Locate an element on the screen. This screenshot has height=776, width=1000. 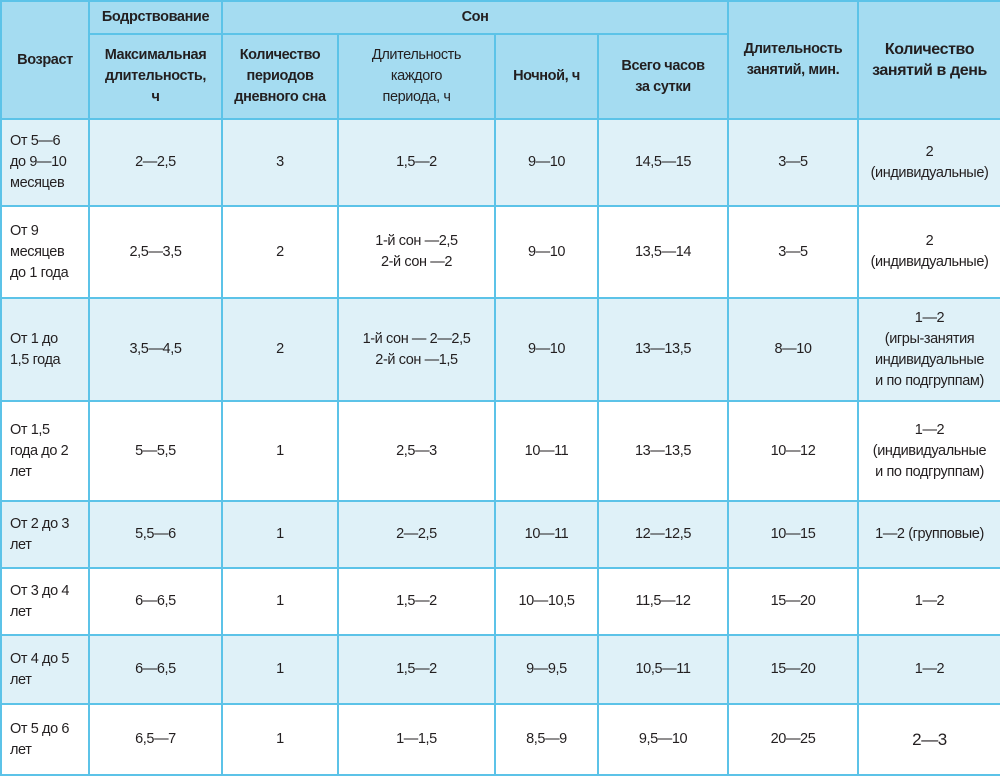
cell-day-naps-count: 3 is located at coordinates (280, 162).